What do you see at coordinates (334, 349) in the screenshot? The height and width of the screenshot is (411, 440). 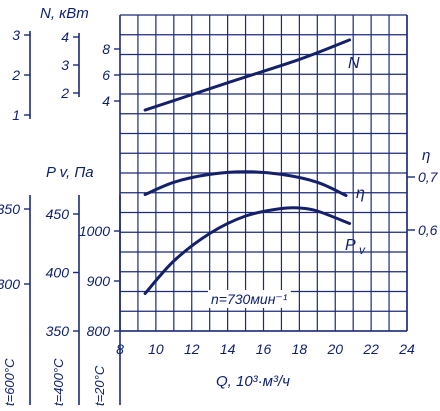 I see `x-tick-label: 20` at bounding box center [334, 349].